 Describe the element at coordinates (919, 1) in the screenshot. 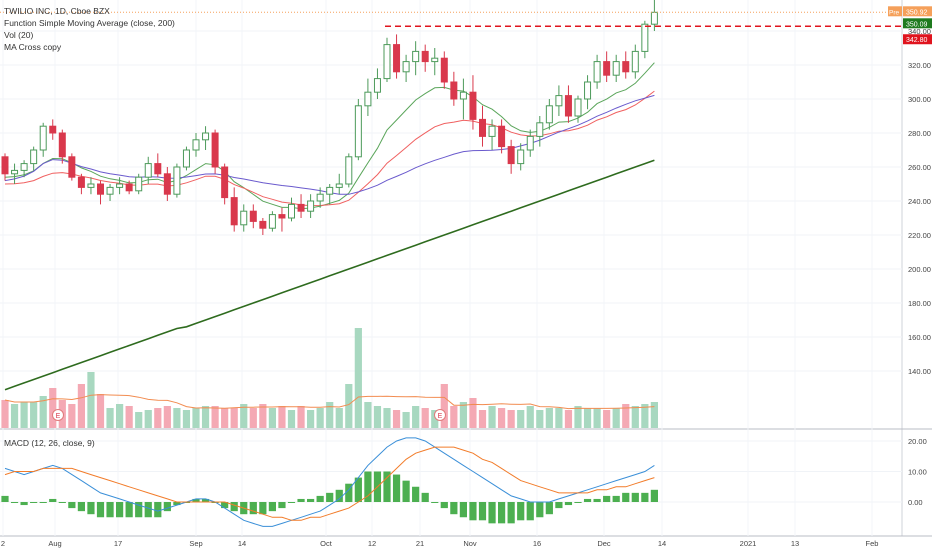

I see `price-tick-label: 360.00` at that location.